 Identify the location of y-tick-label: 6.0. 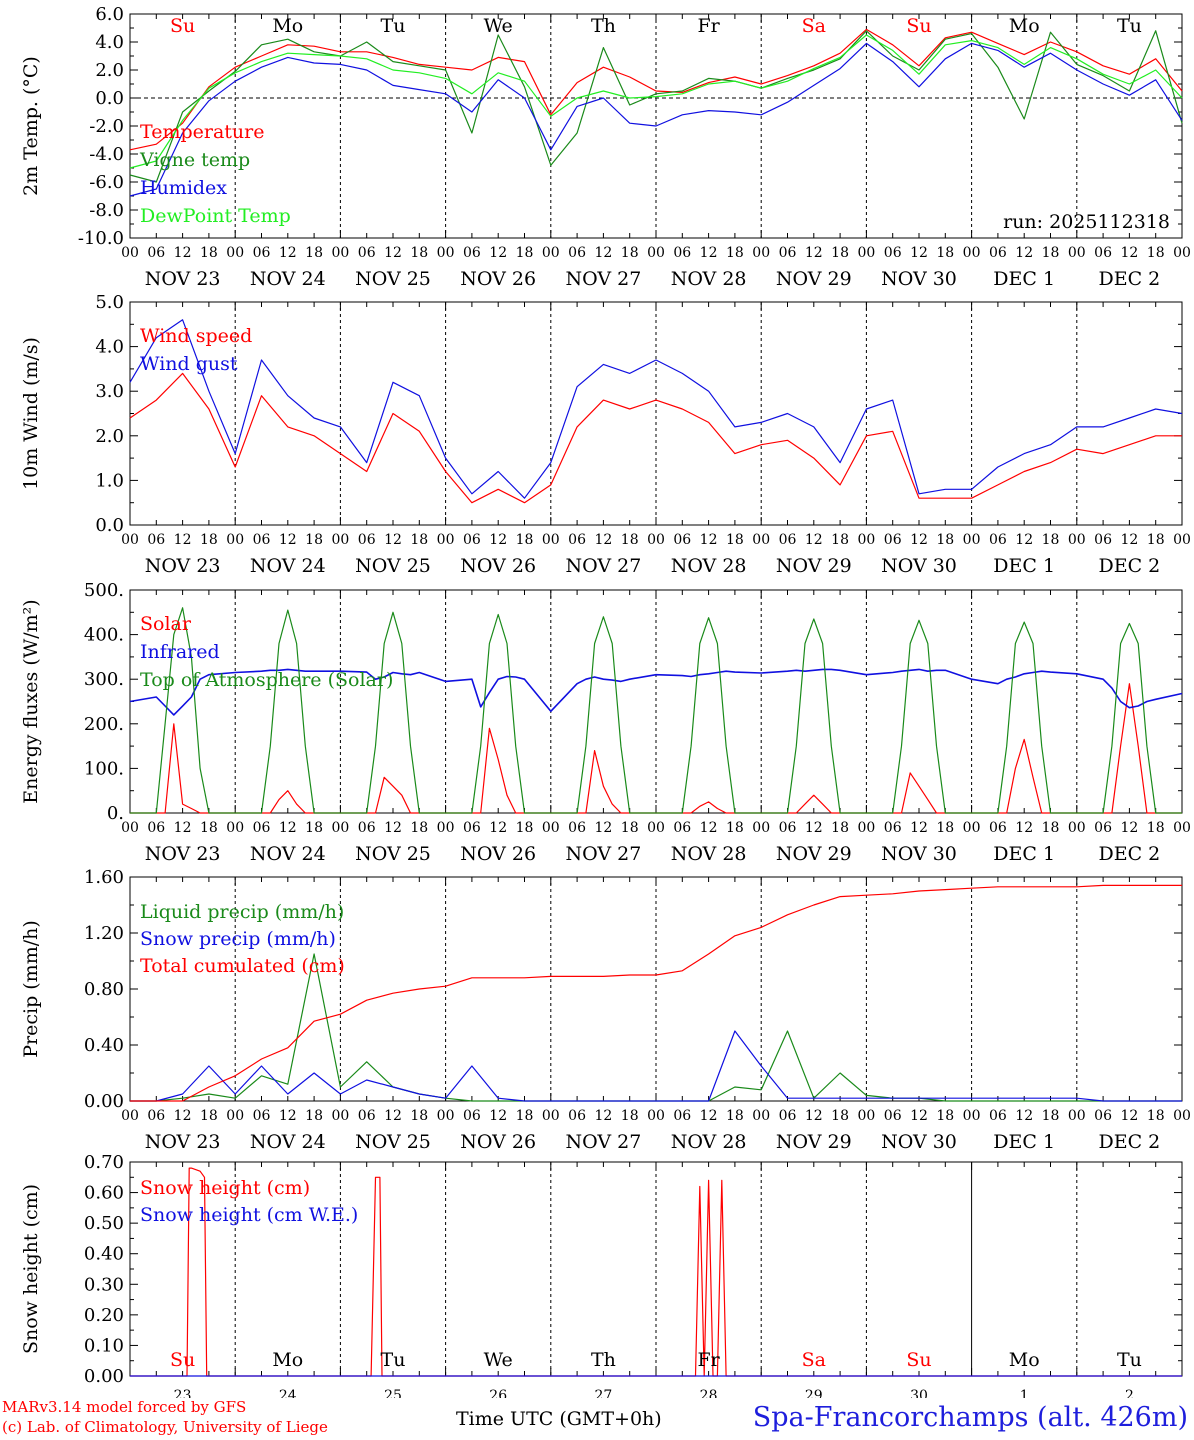
(109, 14).